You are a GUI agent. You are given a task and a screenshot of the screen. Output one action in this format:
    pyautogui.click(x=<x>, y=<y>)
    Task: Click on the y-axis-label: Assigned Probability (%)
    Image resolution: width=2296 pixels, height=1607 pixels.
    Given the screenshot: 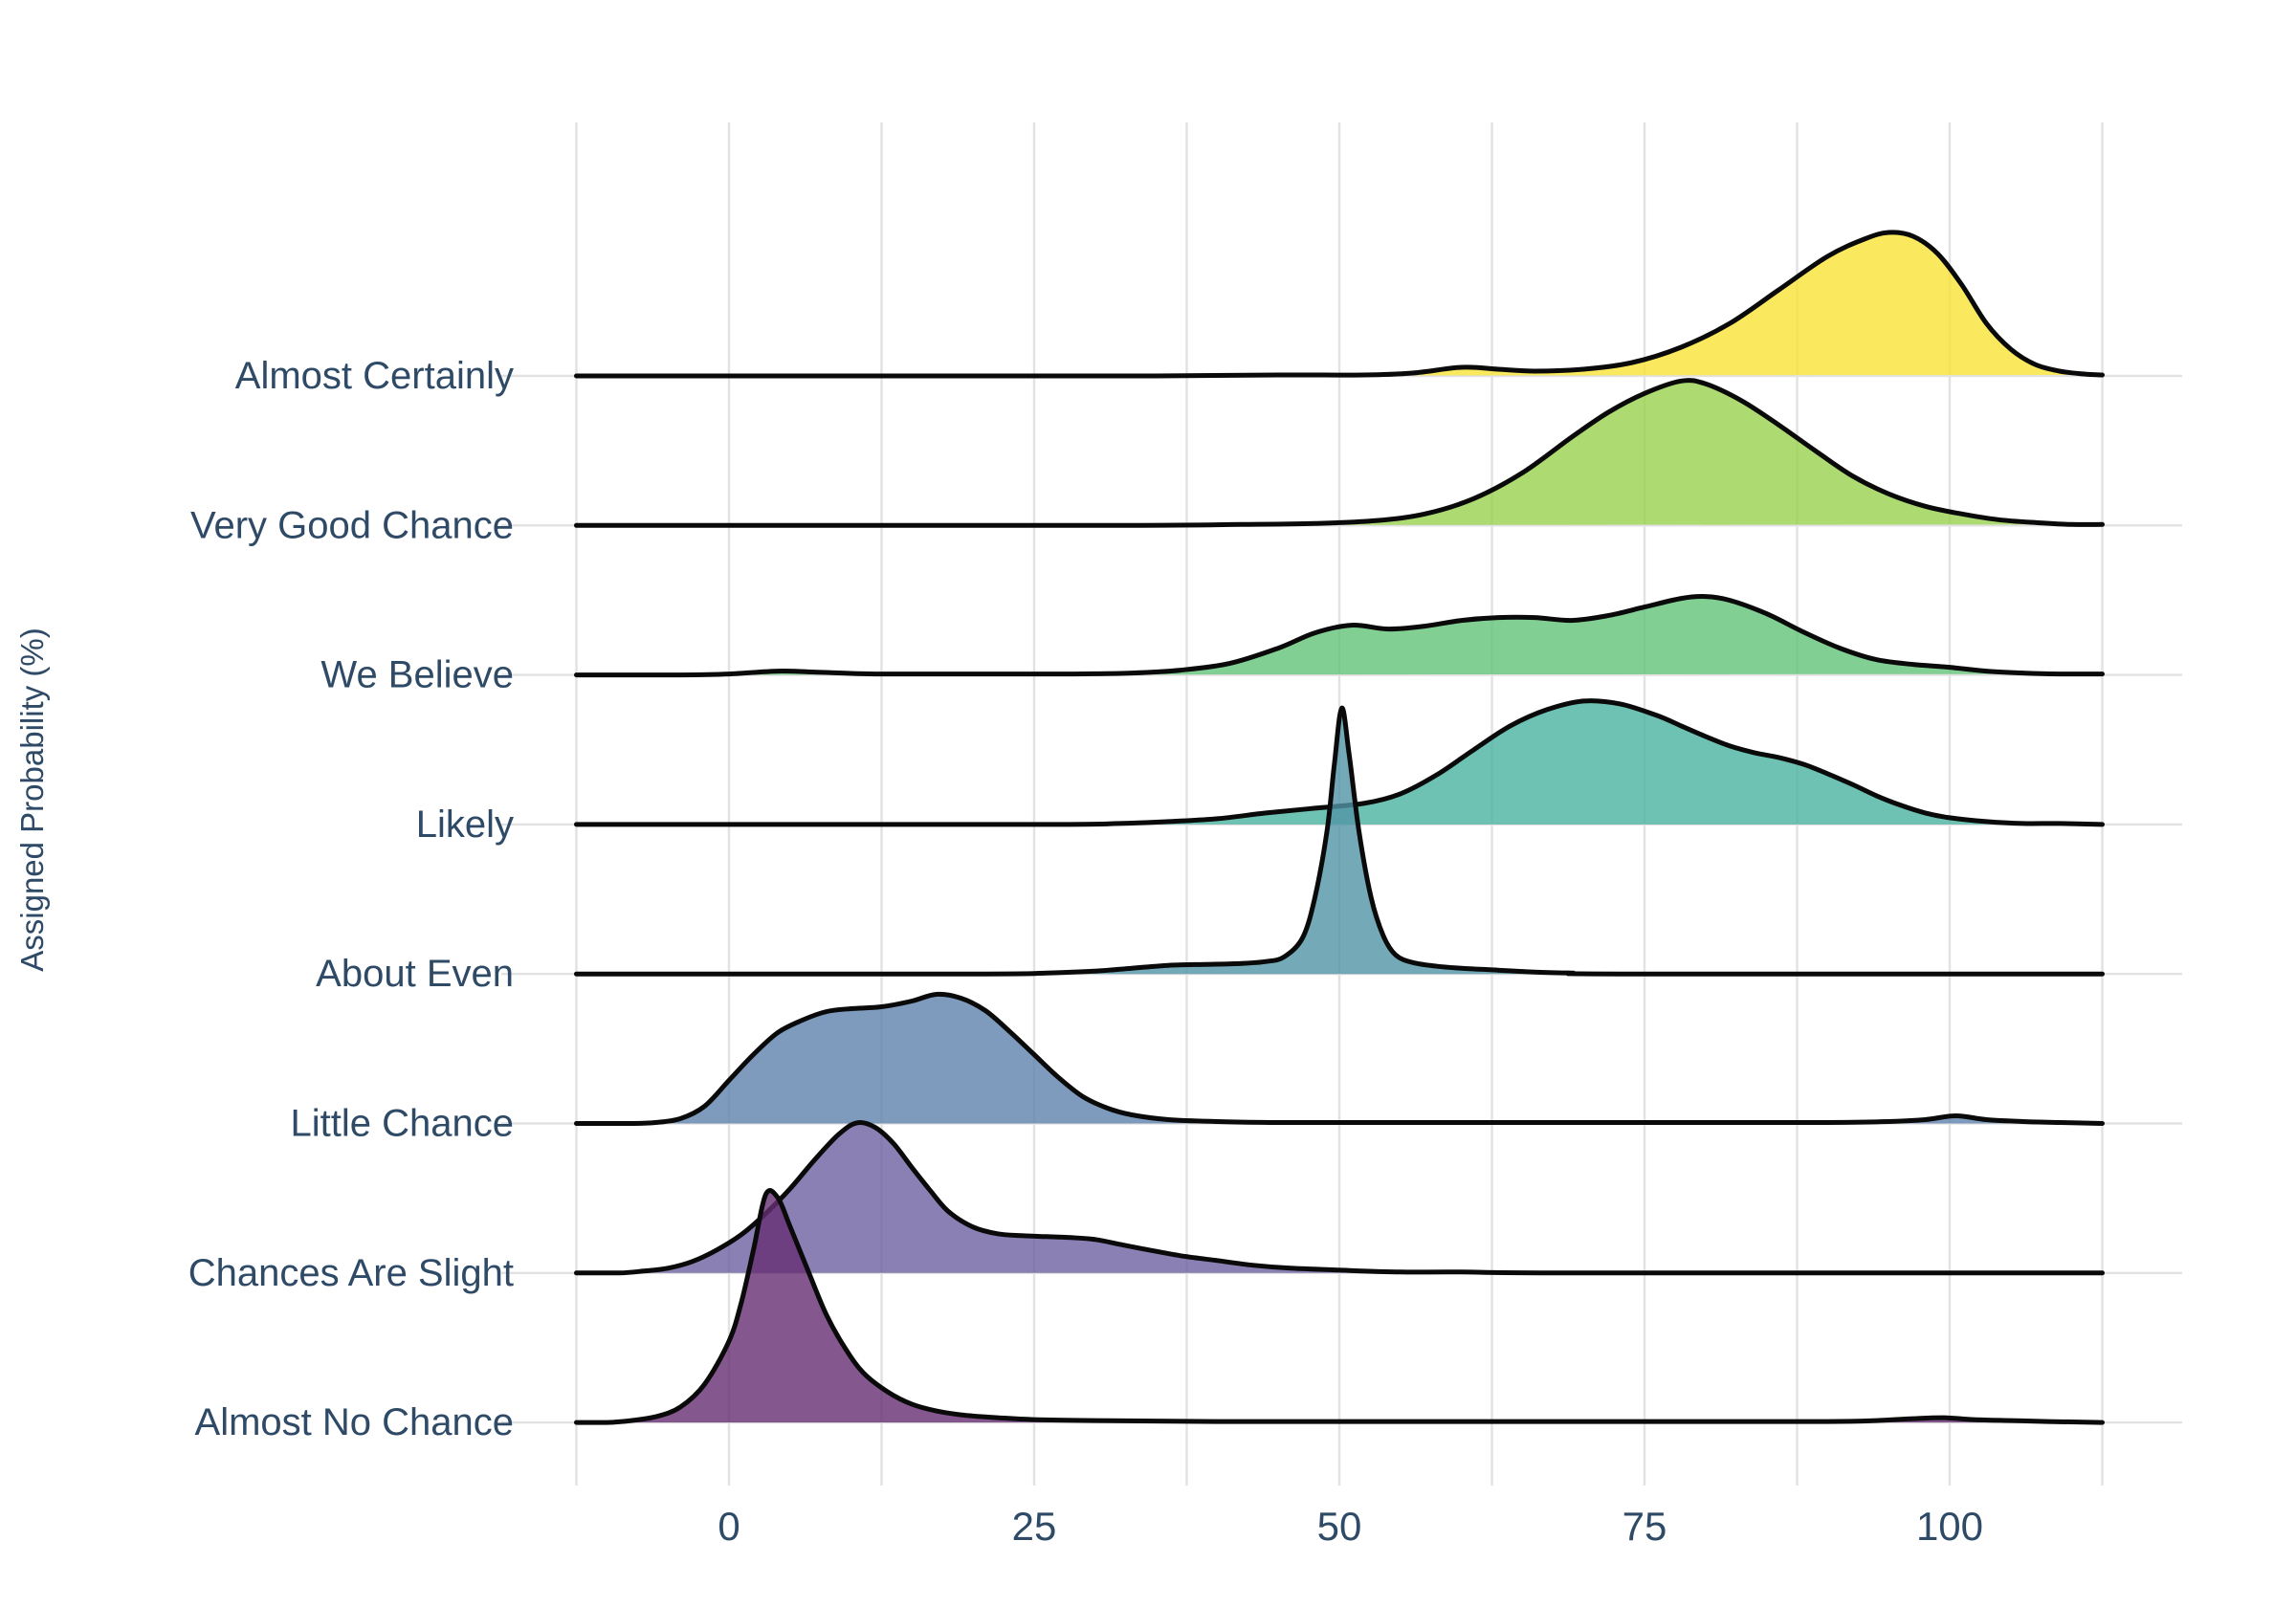 What is the action you would take?
    pyautogui.click(x=32, y=799)
    